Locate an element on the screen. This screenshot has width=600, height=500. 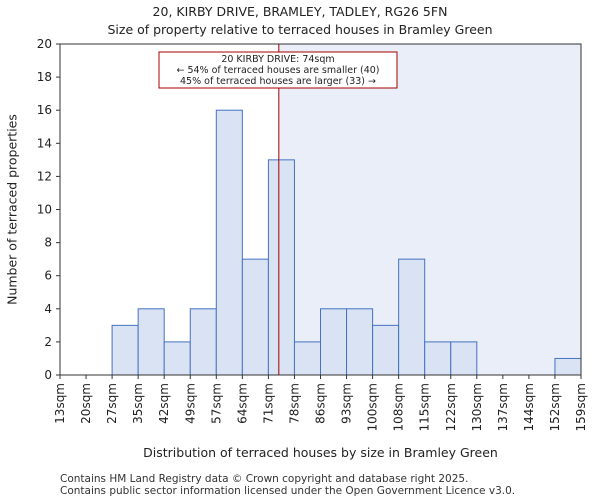
x-tick-label: 20sqm is located at coordinates (86, 403).